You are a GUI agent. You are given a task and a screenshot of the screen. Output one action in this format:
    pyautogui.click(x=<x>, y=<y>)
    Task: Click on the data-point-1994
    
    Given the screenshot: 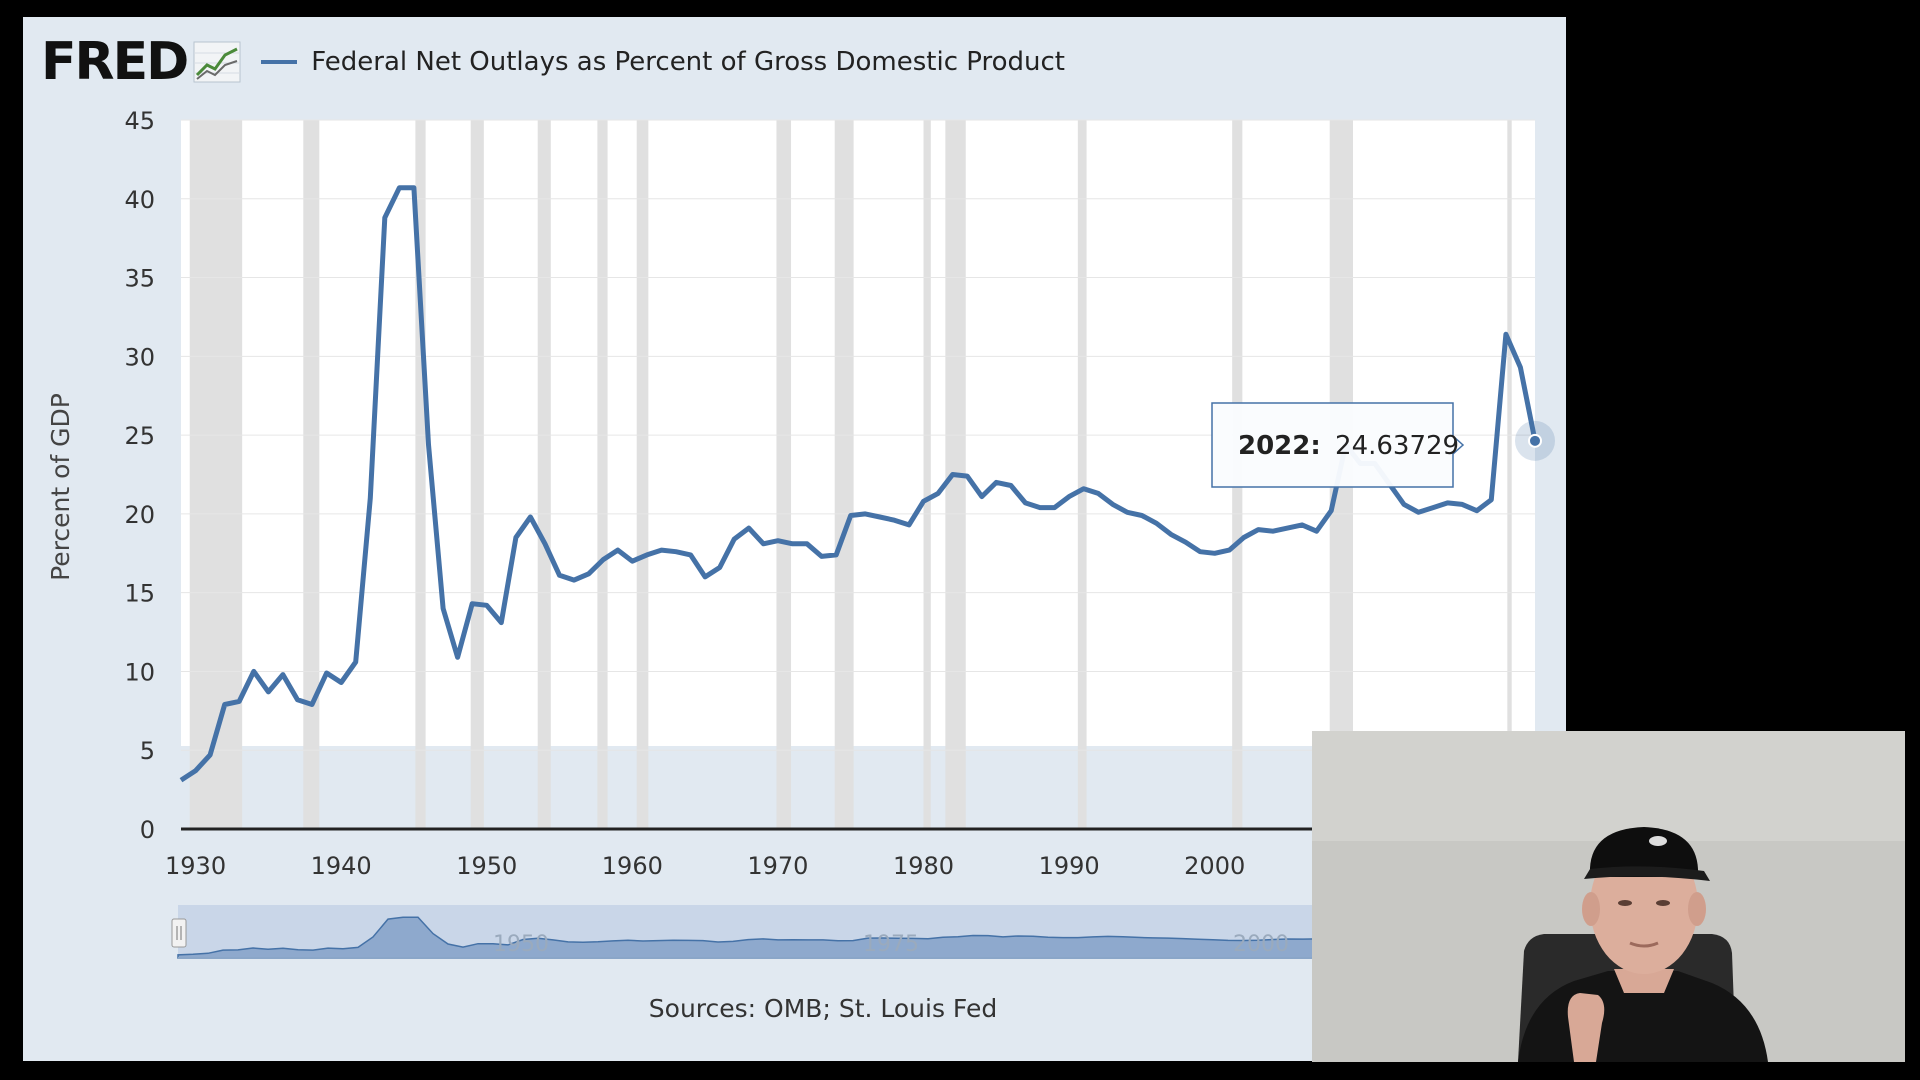 What is the action you would take?
    pyautogui.click(x=1127, y=512)
    